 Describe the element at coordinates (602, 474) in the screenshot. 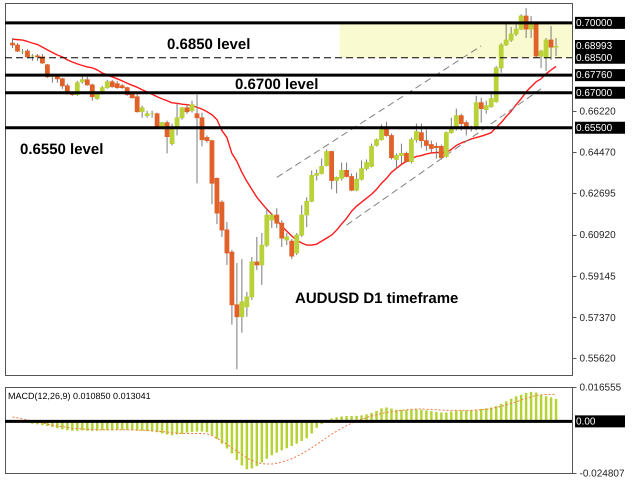

I see `y-tick-label: -0.024807` at that location.